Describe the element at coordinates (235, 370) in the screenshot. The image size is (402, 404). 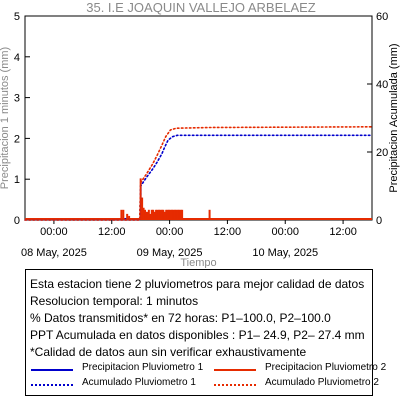
I see `legend-p2-rain-swatch` at that location.